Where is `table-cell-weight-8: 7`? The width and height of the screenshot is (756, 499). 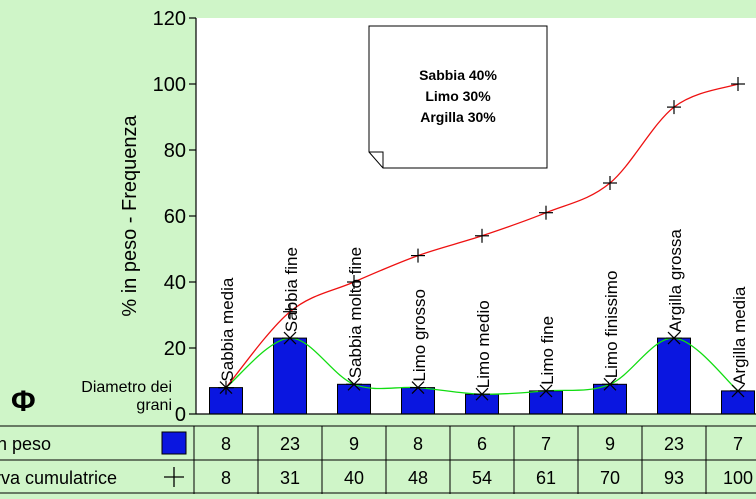 table-cell-weight-8: 7 is located at coordinates (738, 444).